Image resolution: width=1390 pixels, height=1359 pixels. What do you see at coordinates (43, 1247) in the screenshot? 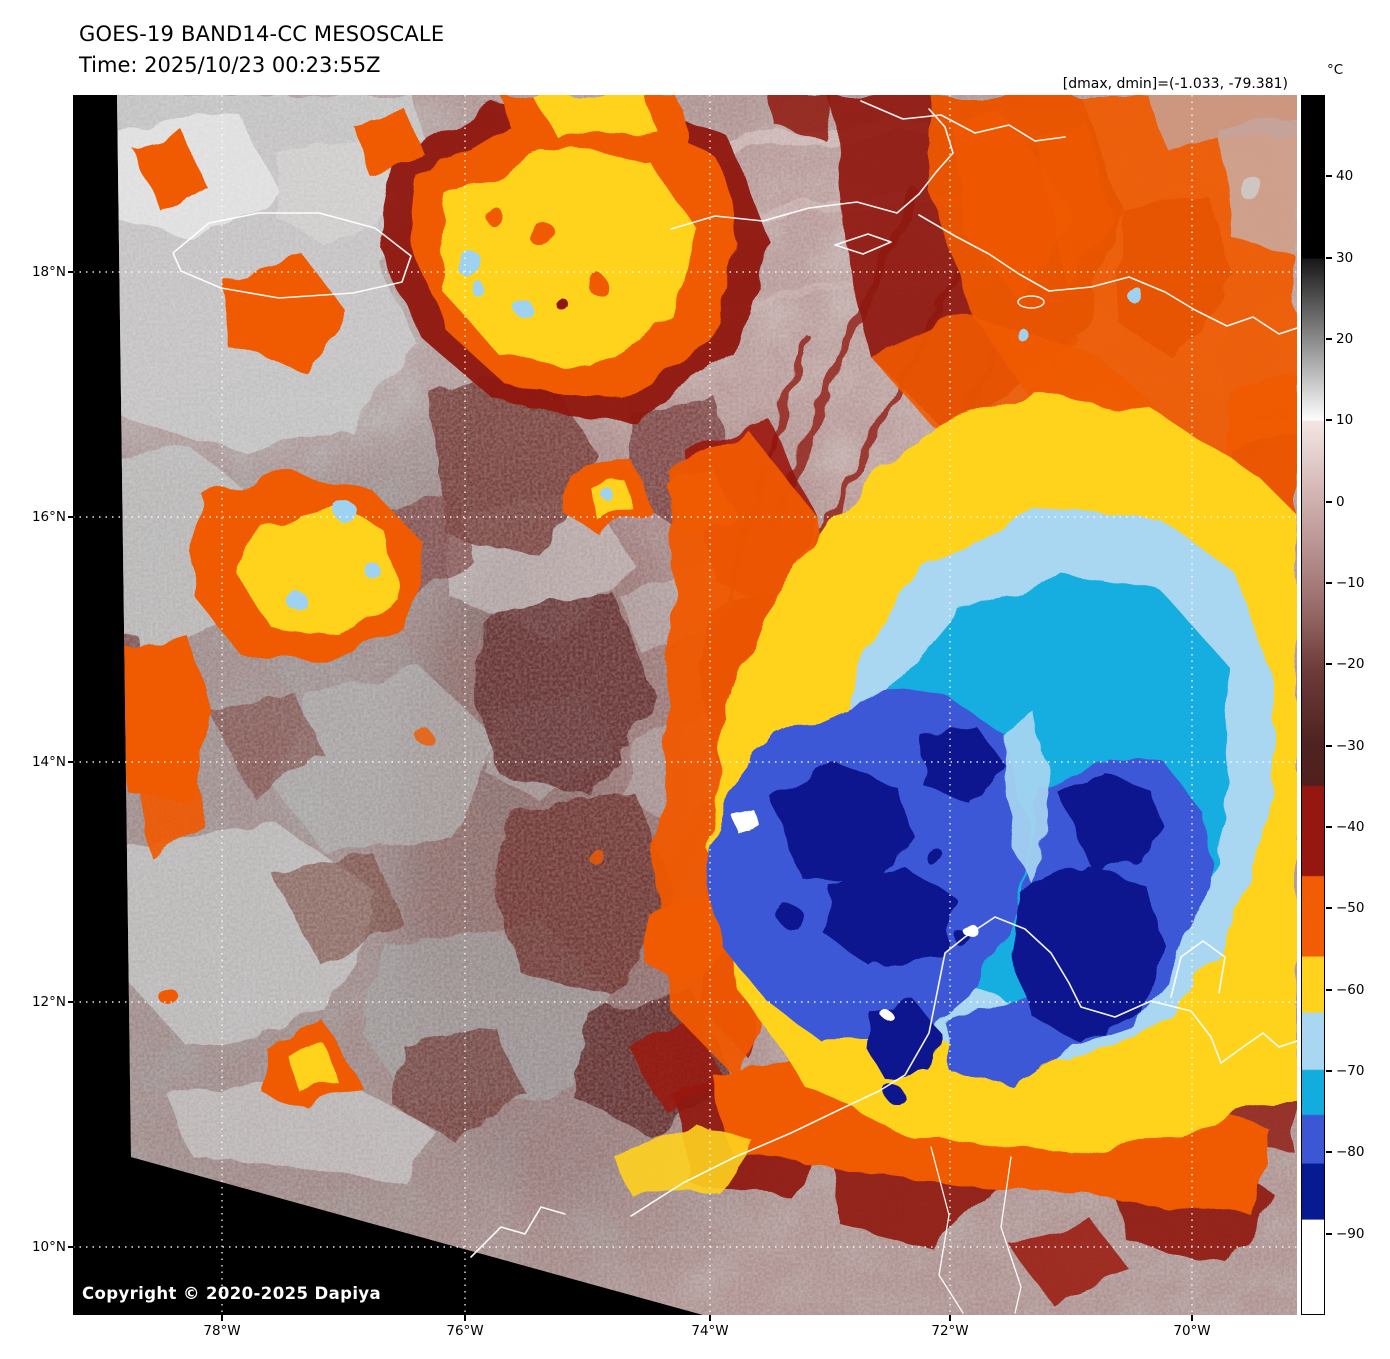
I see `lat-axis-label: 10°N` at bounding box center [43, 1247].